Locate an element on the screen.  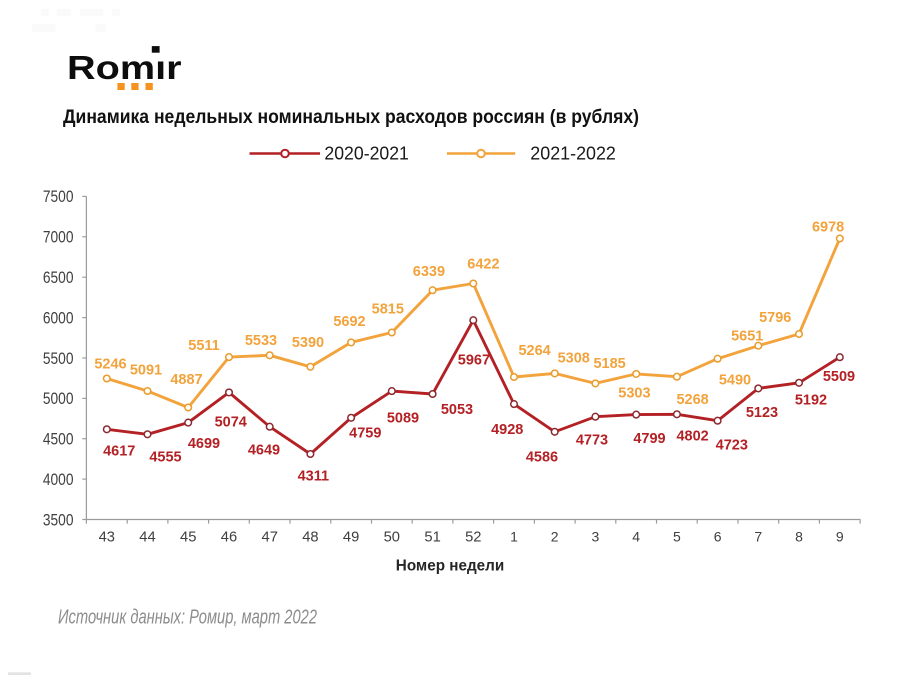
svg-text: 5692 is located at coordinates (349, 322).